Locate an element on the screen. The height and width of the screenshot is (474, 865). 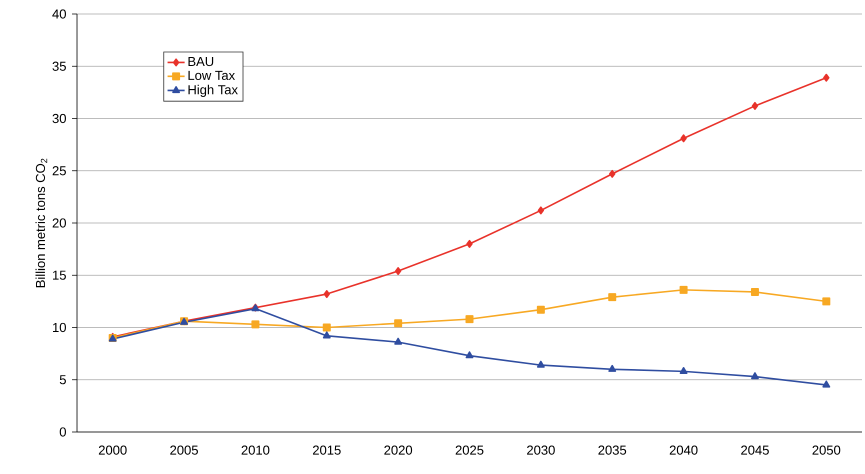
x-tick-label: 2025 is located at coordinates (470, 450).